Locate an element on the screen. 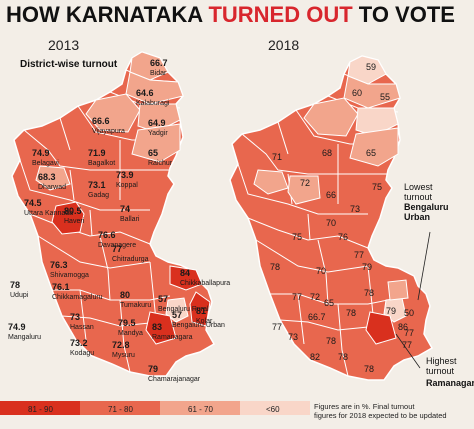 The height and width of the screenshot is (429, 474). district-value-2013: 73 is located at coordinates (75, 317).